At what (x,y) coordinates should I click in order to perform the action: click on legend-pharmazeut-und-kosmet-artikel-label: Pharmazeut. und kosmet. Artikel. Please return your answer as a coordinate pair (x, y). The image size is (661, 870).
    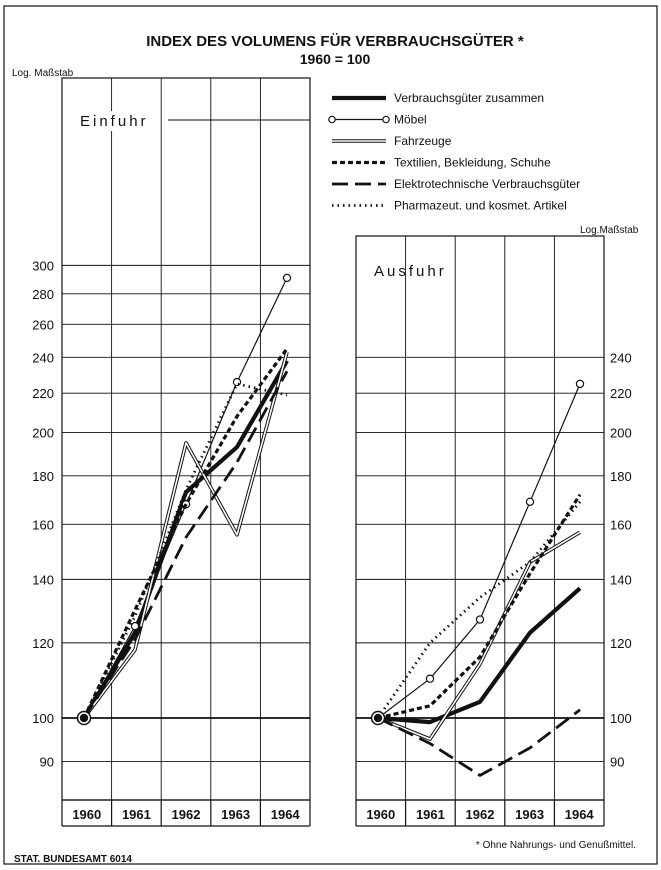
    Looking at the image, I should click on (480, 206).